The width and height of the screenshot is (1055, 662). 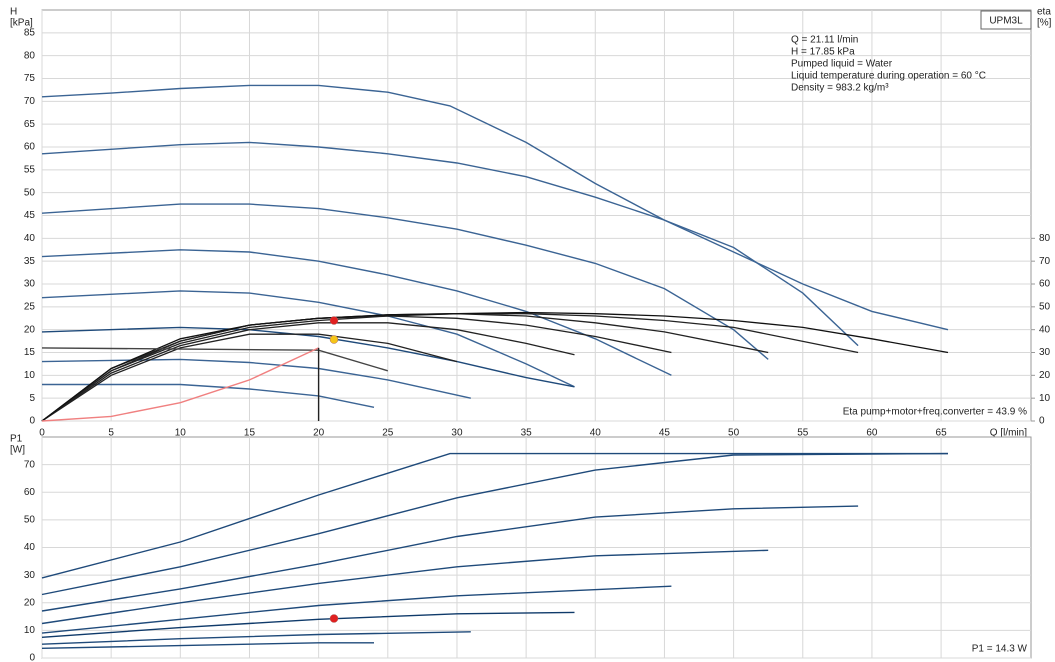 I want to click on y2-tick-label: 70, so click(x=1045, y=261).